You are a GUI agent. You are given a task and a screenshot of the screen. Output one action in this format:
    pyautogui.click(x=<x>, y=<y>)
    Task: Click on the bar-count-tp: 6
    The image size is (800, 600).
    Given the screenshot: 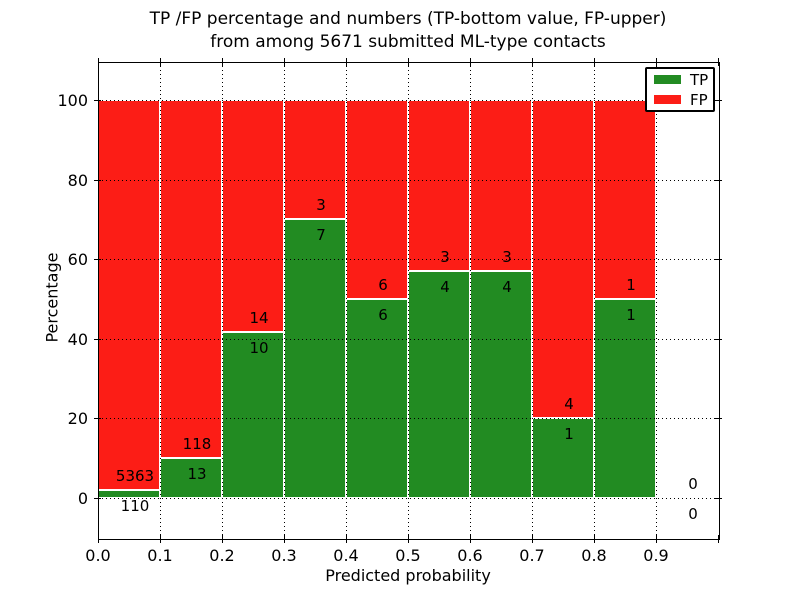 What is the action you would take?
    pyautogui.click(x=383, y=315)
    